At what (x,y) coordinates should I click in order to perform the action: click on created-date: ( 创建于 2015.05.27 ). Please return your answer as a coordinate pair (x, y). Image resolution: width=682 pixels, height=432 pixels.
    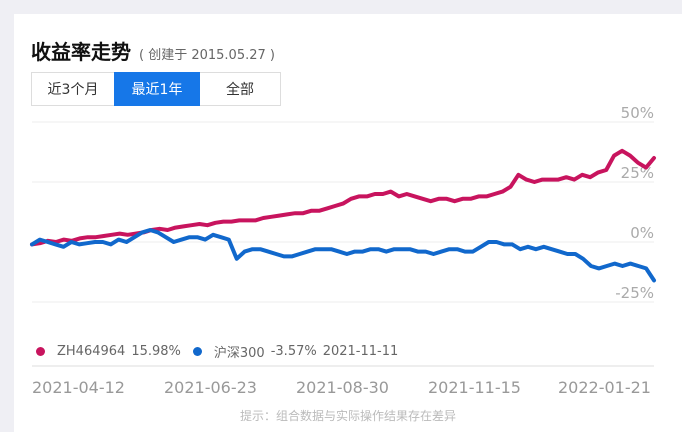
    Looking at the image, I should click on (207, 55).